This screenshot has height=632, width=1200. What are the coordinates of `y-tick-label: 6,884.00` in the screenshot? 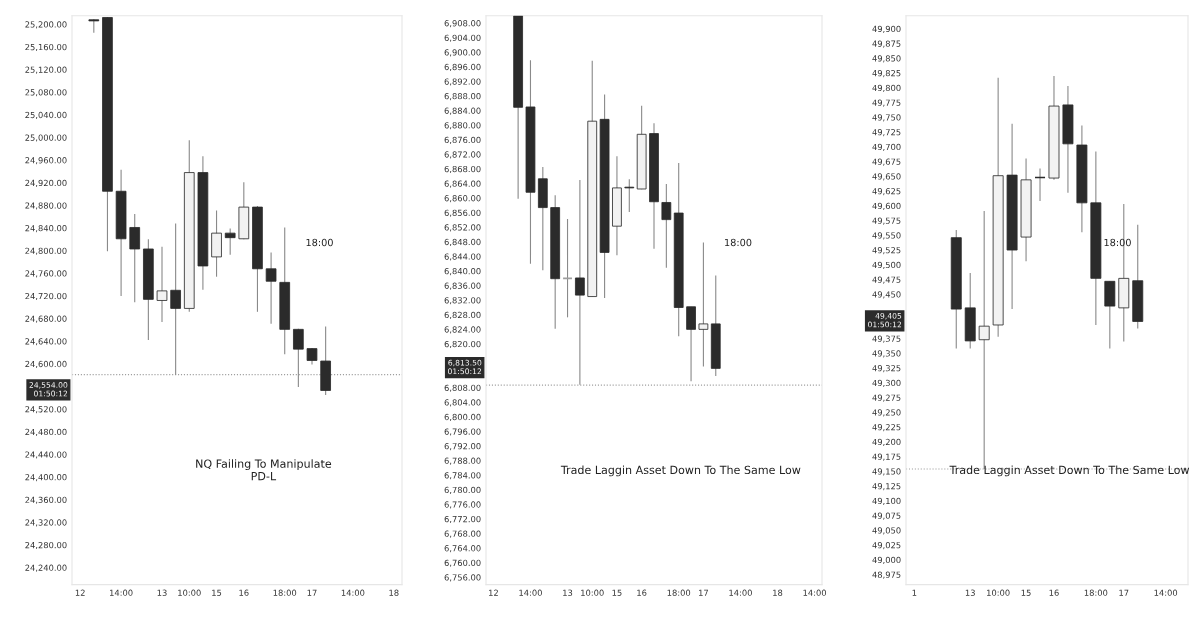 It's located at (462, 111).